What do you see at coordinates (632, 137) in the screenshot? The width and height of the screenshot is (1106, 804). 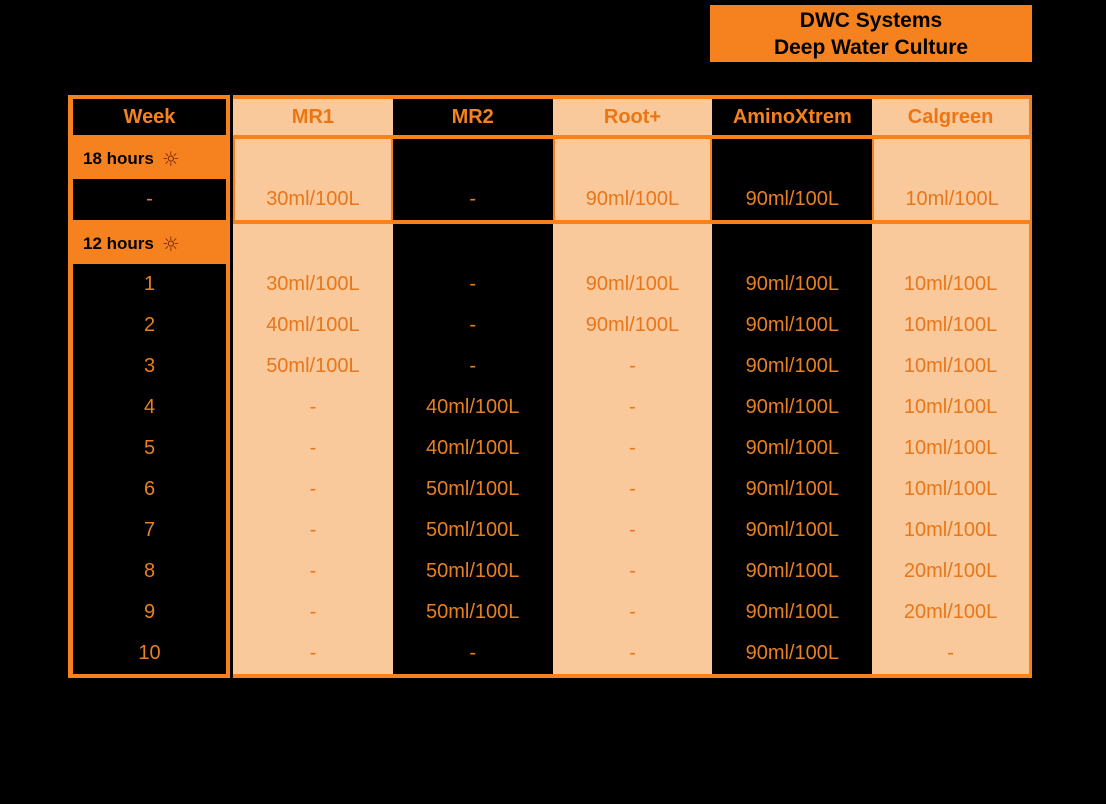 I see `grid-header-border` at bounding box center [632, 137].